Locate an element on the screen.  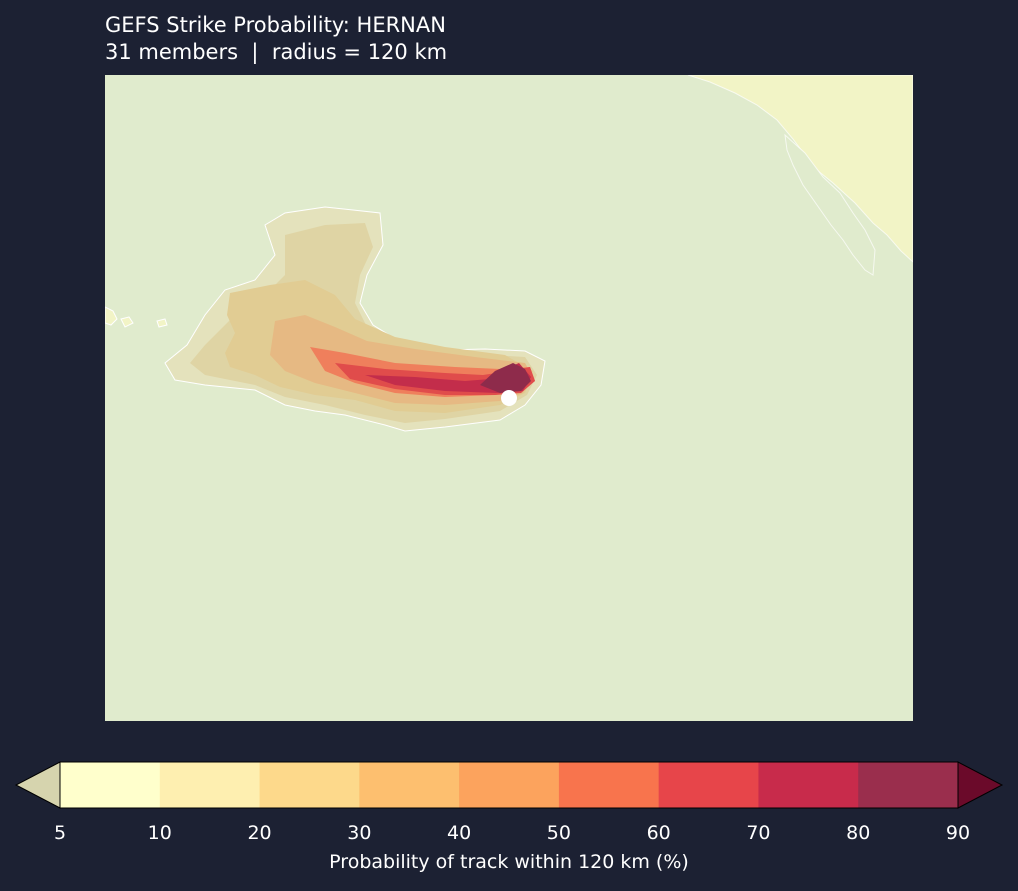
colorbar is located at coordinates (509, 785).